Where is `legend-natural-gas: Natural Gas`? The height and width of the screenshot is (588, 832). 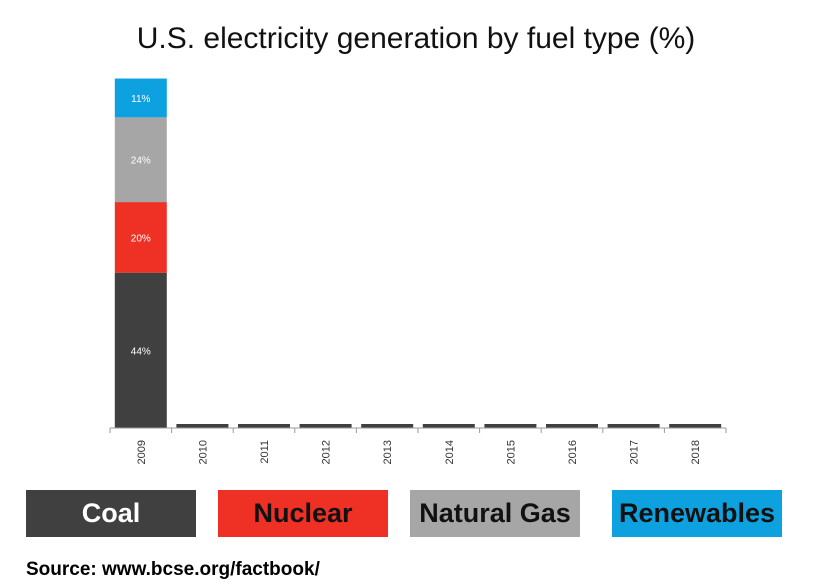 legend-natural-gas: Natural Gas is located at coordinates (495, 513).